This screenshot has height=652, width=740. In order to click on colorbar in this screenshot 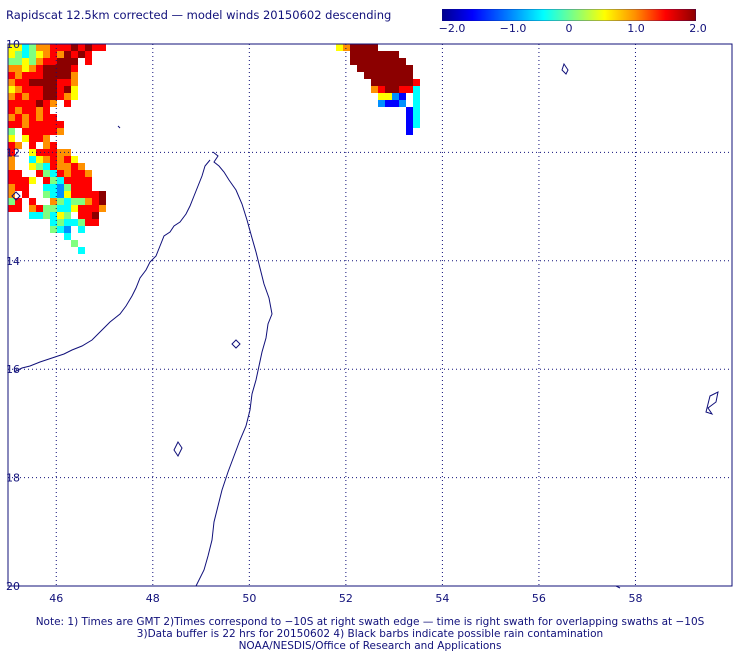, I will do `click(569, 15)`.